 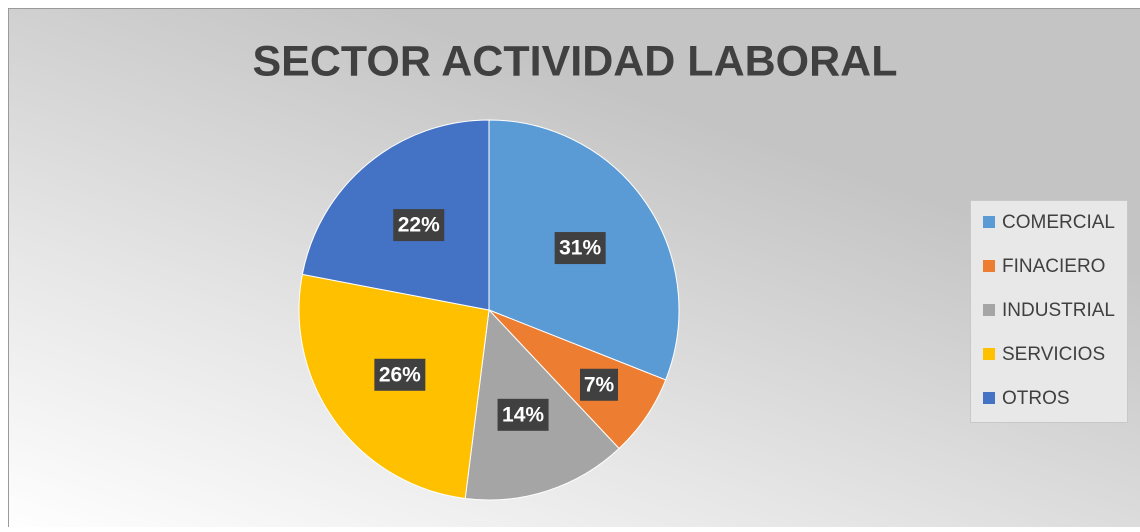 What do you see at coordinates (599, 384) in the screenshot?
I see `data-label: 7%` at bounding box center [599, 384].